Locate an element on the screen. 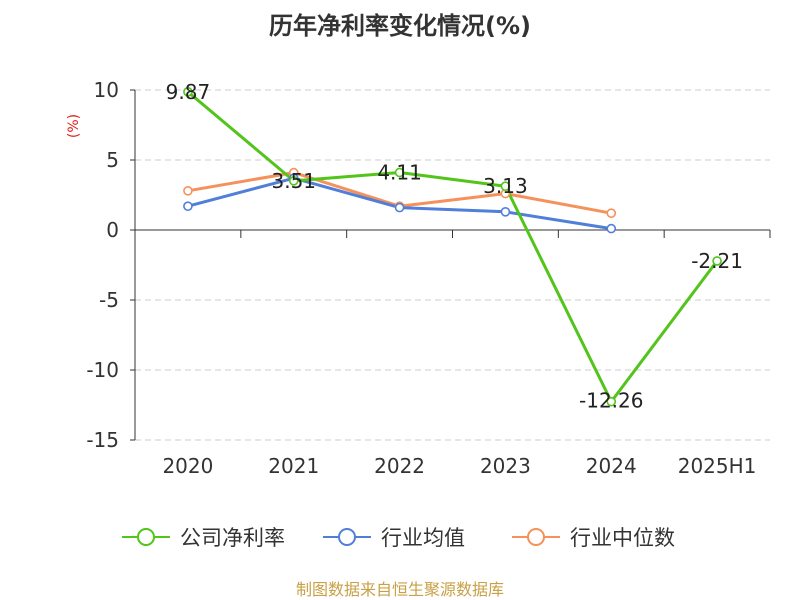 The width and height of the screenshot is (800, 600). legend-label: 行业均值 is located at coordinates (423, 538).